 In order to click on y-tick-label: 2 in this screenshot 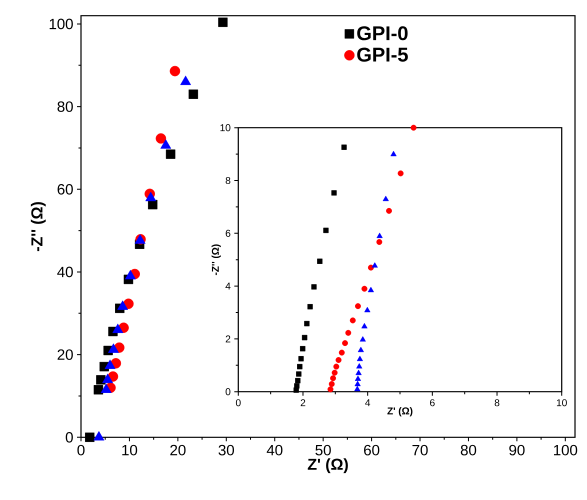, I will do `click(228, 338)`.